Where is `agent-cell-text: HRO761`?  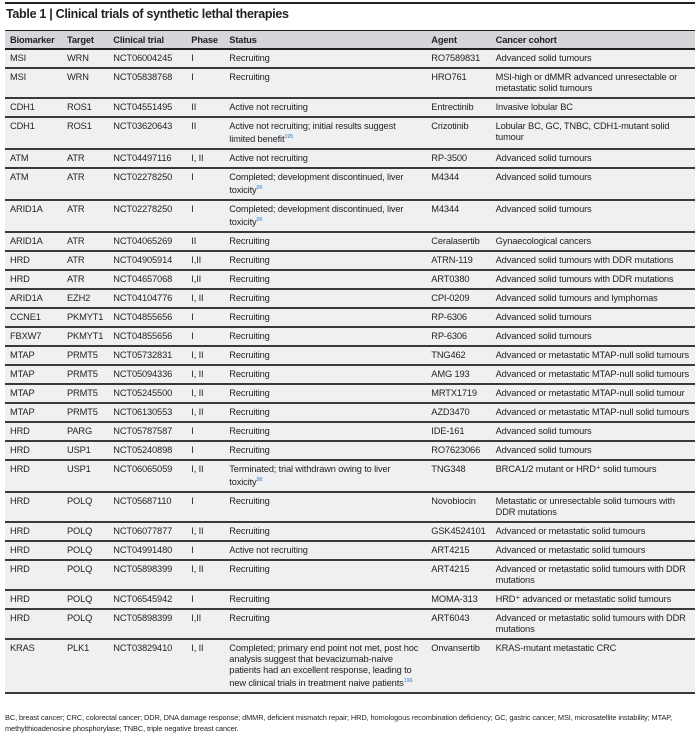 agent-cell-text: HRO761 is located at coordinates (449, 77).